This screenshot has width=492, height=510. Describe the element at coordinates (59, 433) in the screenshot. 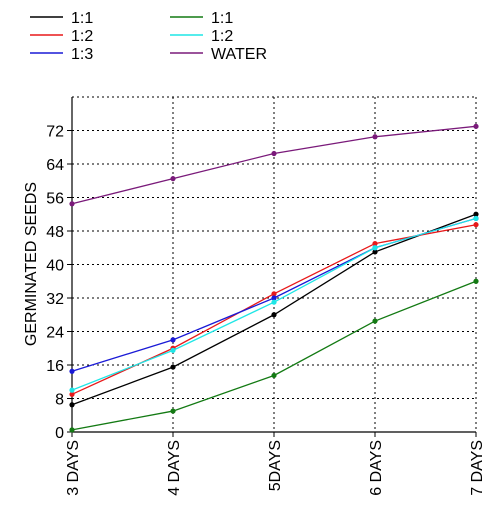

I see `y-tick-label: 0` at that location.